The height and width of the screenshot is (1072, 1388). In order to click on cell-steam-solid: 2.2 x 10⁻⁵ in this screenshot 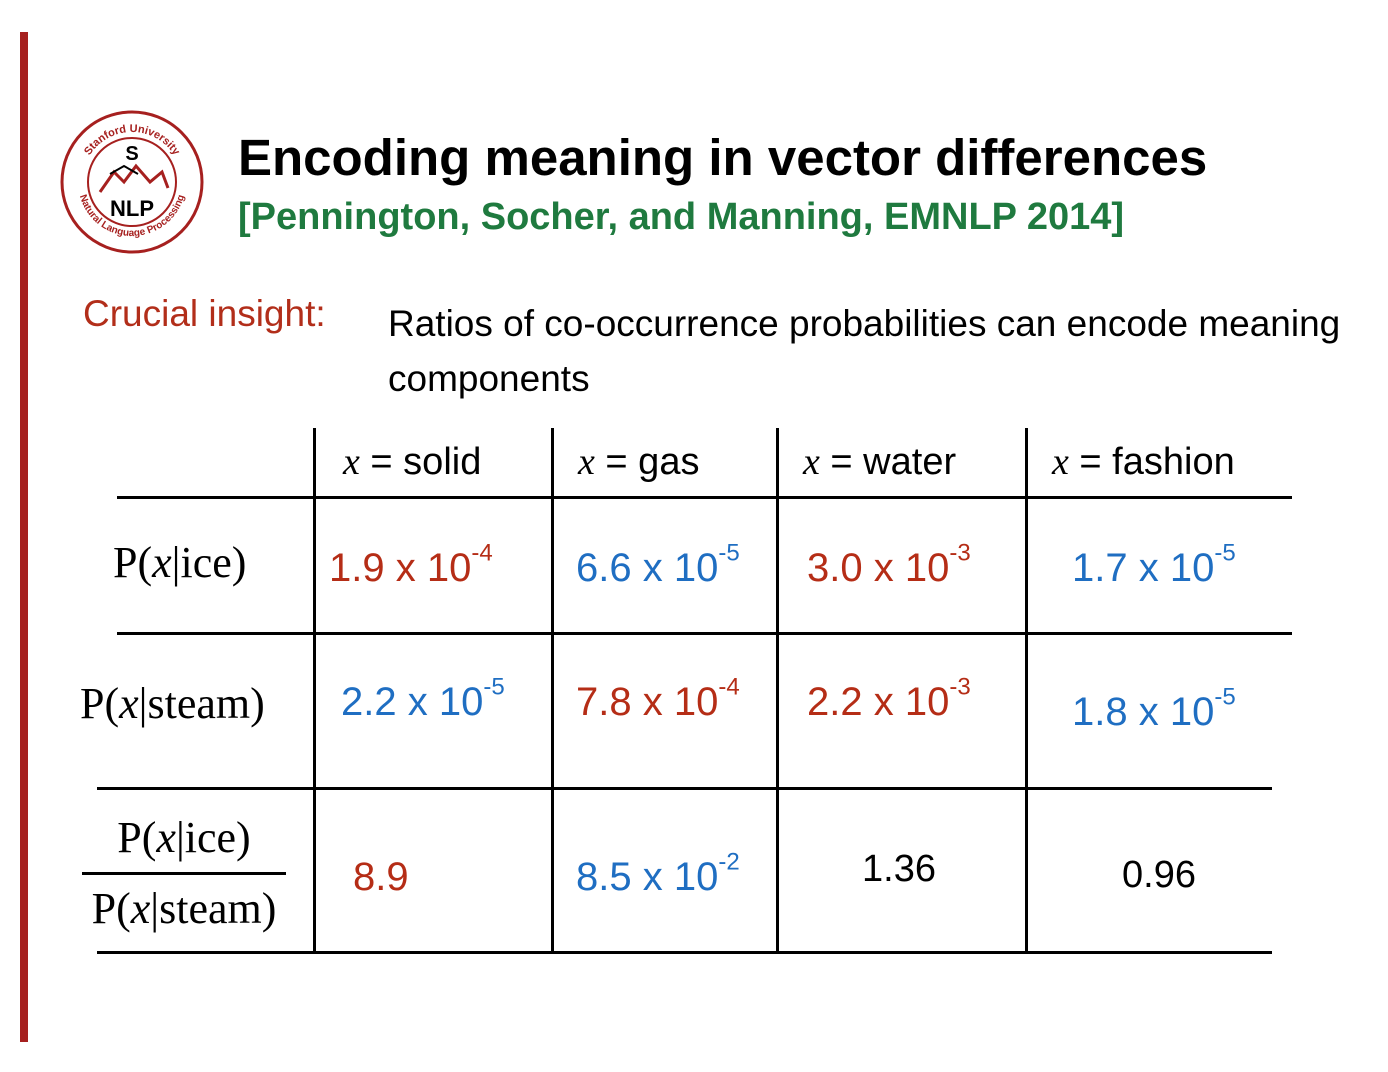, I will do `click(423, 698)`.